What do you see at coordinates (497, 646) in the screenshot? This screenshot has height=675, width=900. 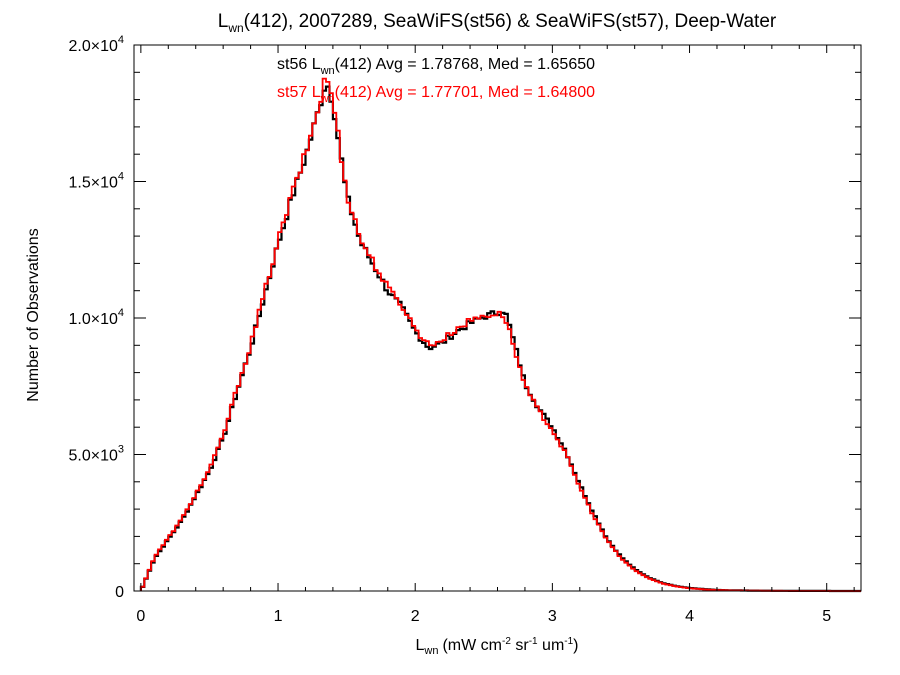 I see `x-axis-label: Lwn (mW cm-2 sr-1 um-1)` at bounding box center [497, 646].